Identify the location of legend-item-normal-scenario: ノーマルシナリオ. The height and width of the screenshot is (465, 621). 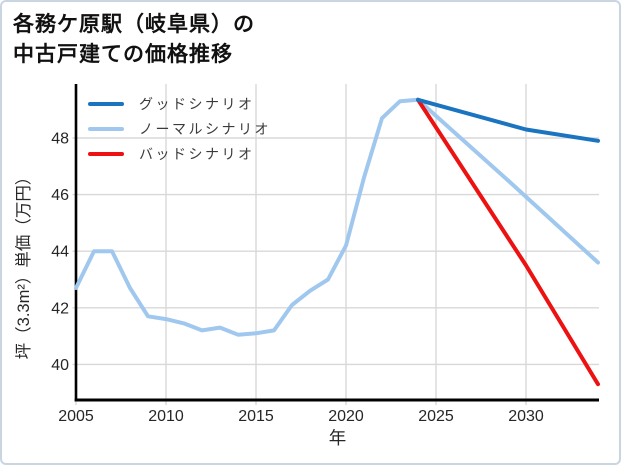
(179, 129).